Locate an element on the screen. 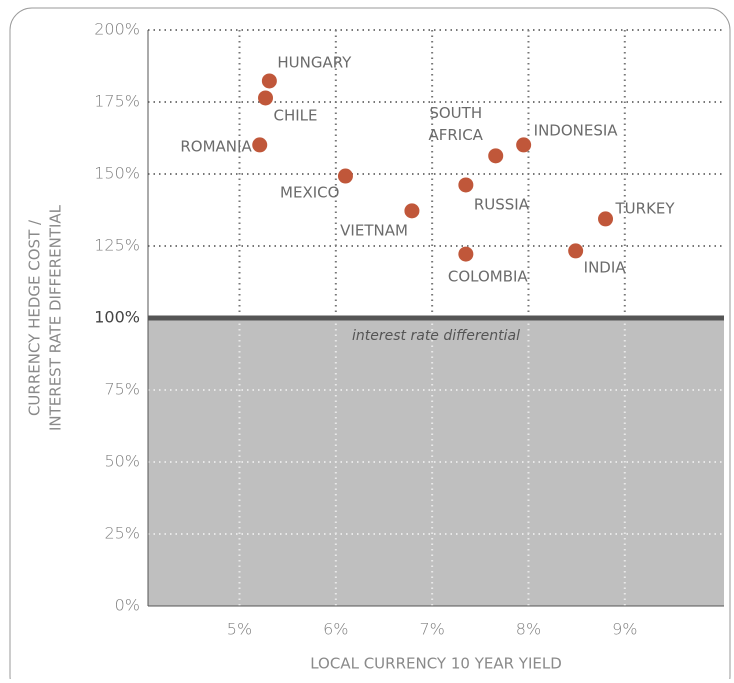  point-label: HUNGARY is located at coordinates (314, 62).